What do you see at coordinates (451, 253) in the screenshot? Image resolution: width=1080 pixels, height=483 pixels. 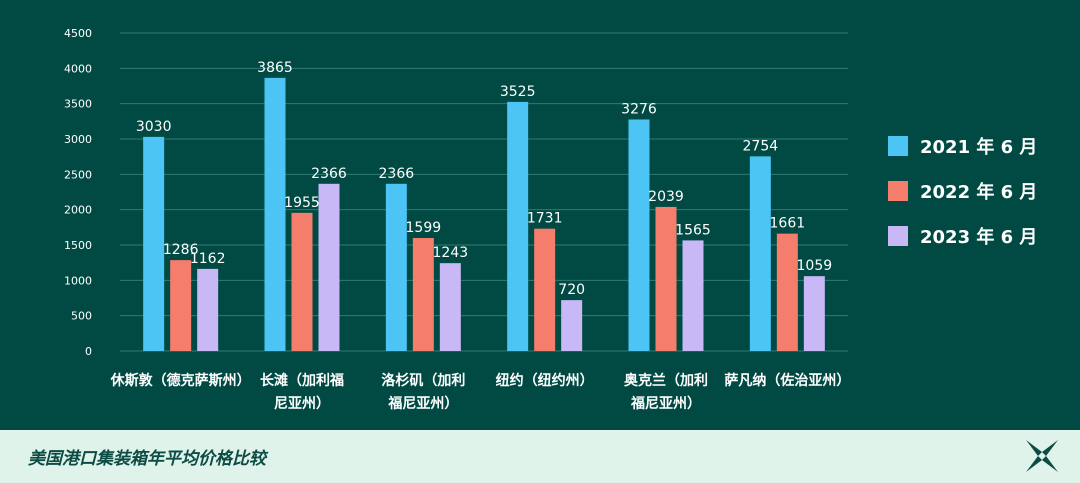 I see `bar-value-label: 1243` at bounding box center [451, 253].